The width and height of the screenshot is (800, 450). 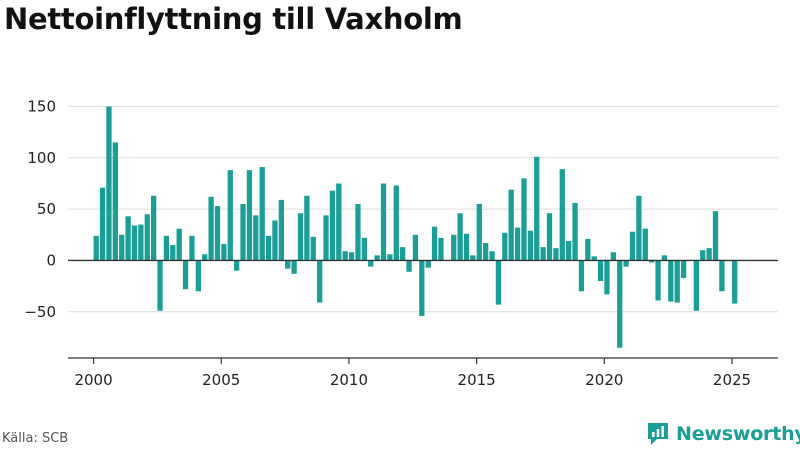 What do you see at coordinates (434, 243) in the screenshot?
I see `bar: 2013 Q2: 33` at bounding box center [434, 243].